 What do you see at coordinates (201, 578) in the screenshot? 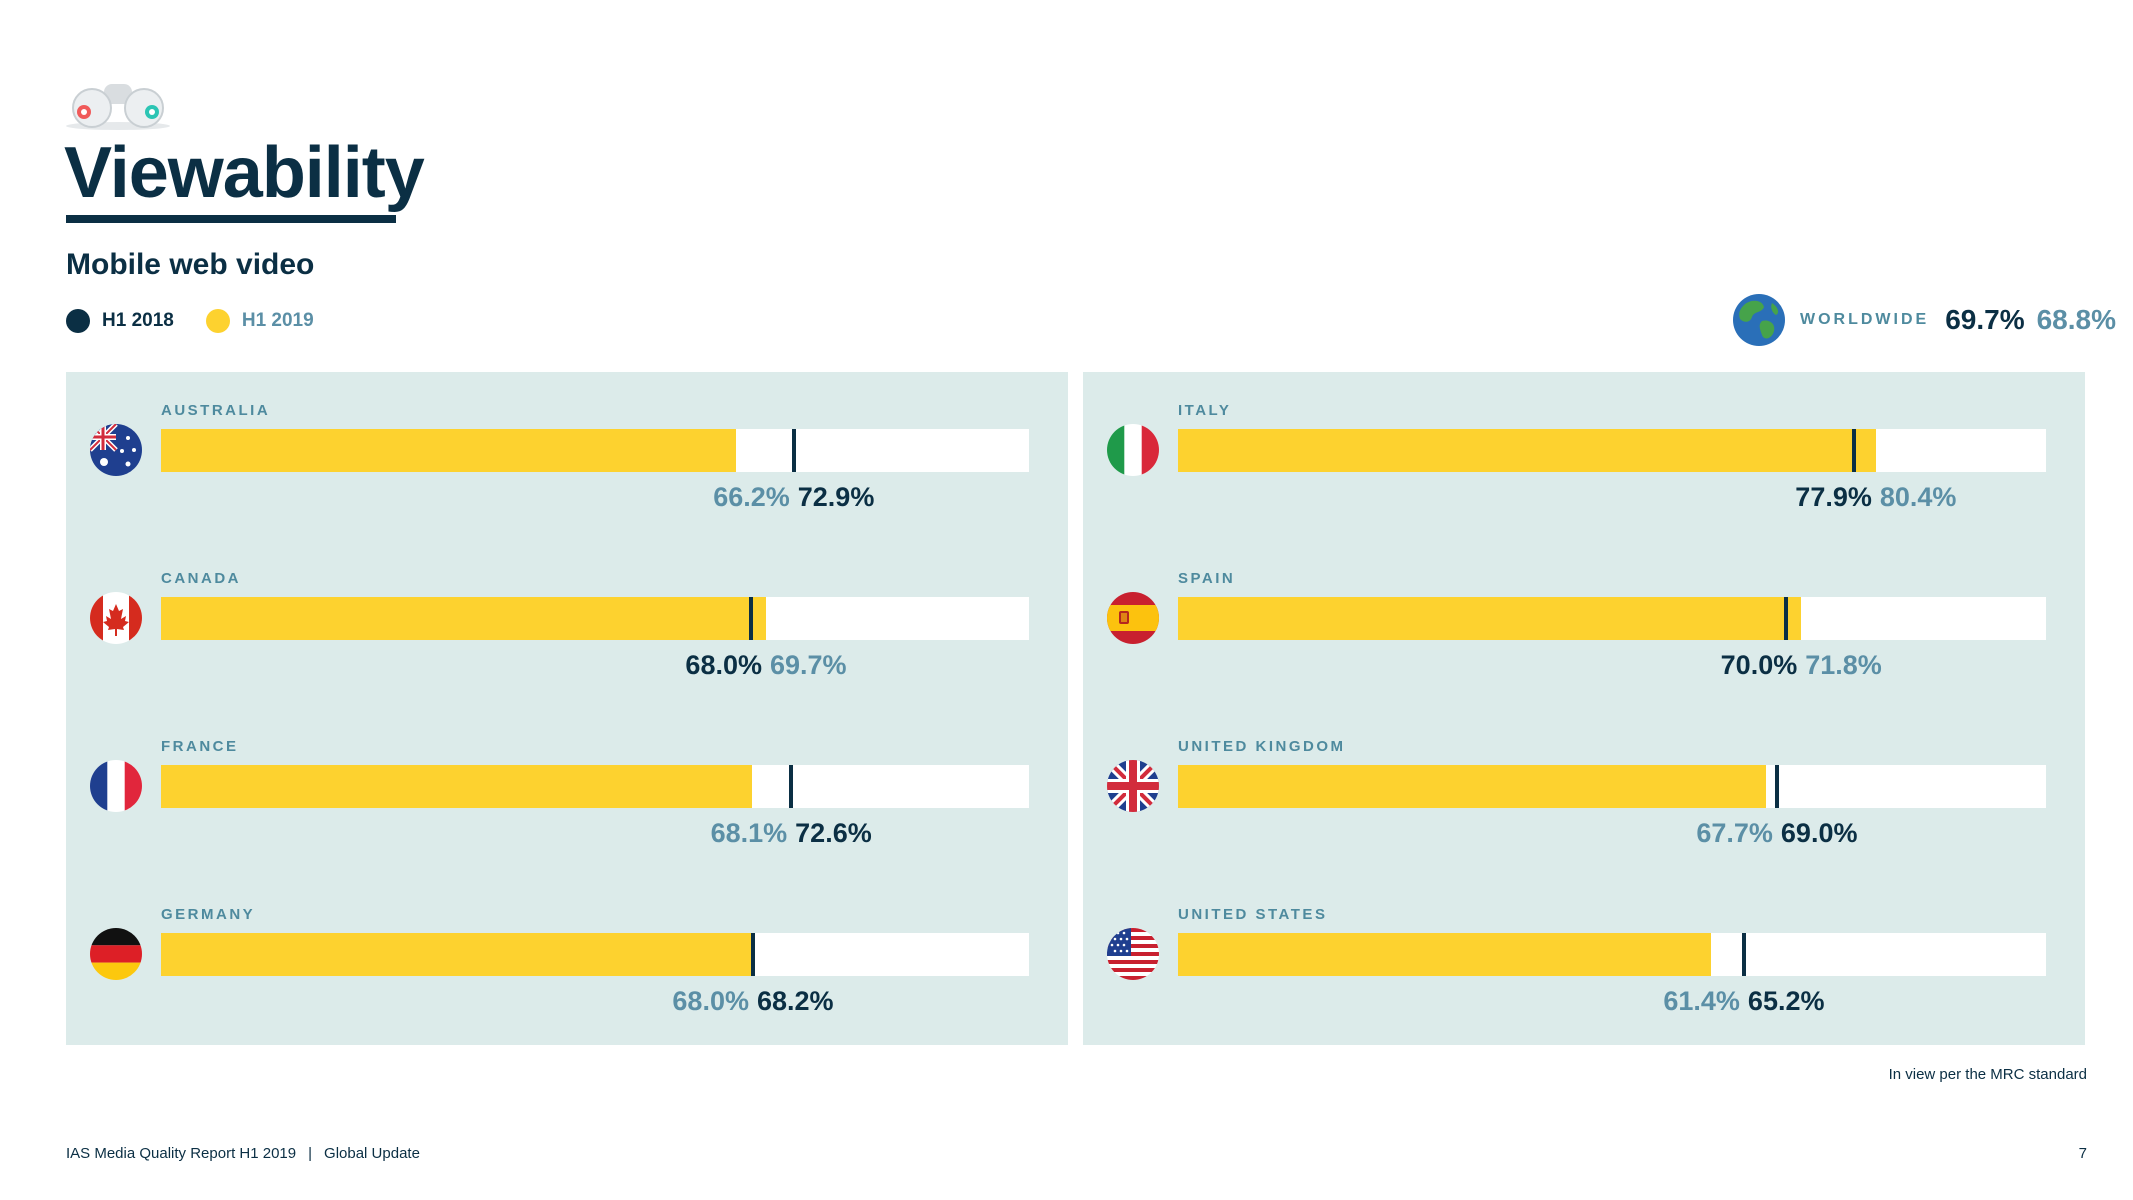
I see `country-label-canada: CANADA` at bounding box center [201, 578].